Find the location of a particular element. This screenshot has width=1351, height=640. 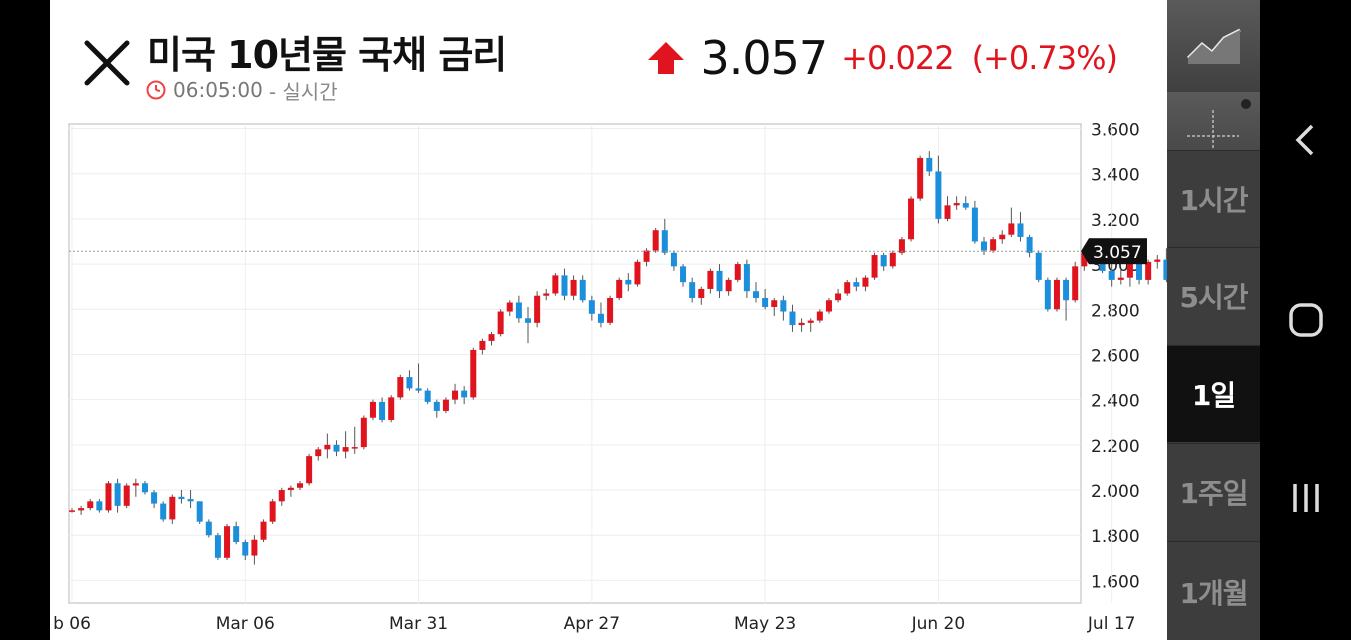

chart-type-button is located at coordinates (1213, 46).